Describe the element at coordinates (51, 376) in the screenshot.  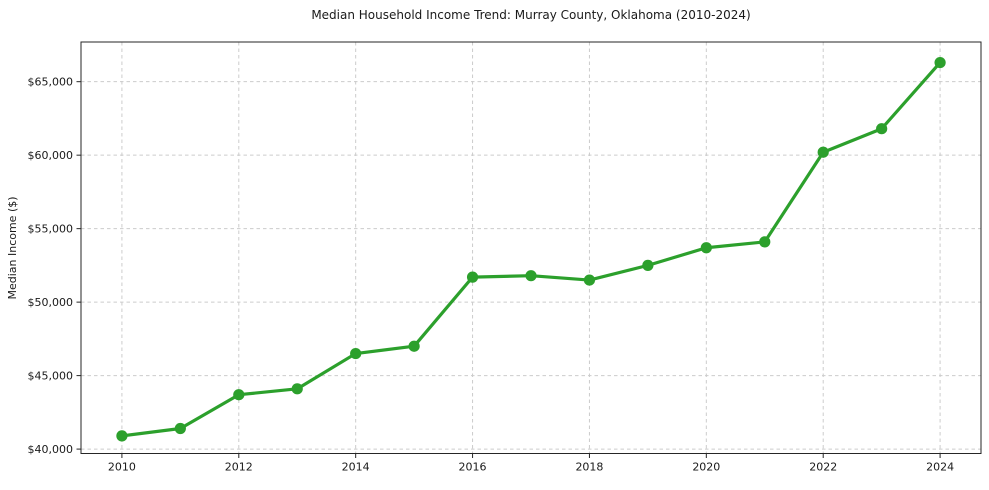
I see `y-tick-label: $45,000` at that location.